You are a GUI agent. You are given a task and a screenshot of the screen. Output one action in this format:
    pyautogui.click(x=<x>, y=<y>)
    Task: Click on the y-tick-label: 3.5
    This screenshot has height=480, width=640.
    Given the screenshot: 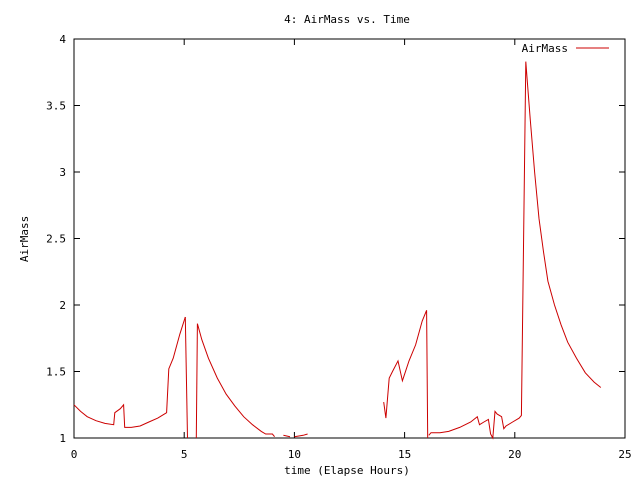 What is the action you would take?
    pyautogui.click(x=56, y=106)
    